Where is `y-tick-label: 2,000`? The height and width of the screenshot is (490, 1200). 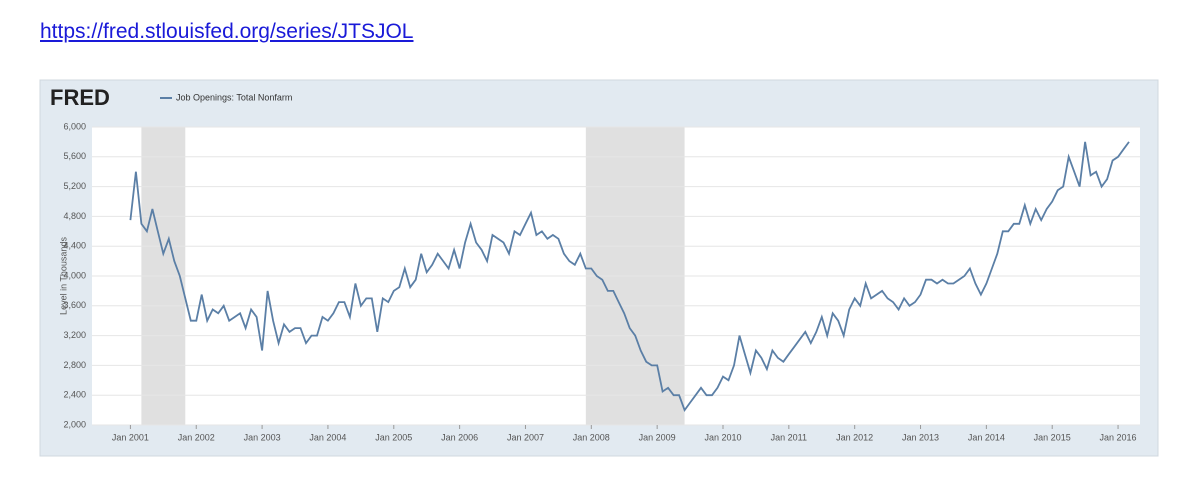 y-tick-label: 2,000 is located at coordinates (74, 424).